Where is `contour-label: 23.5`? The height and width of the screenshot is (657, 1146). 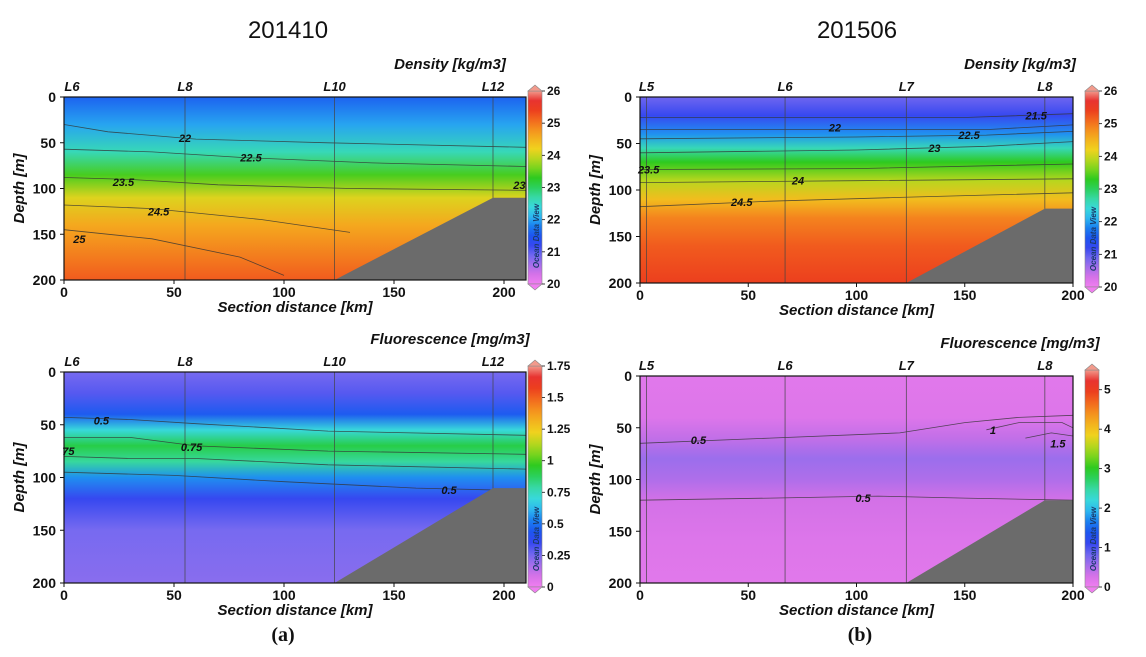 contour-label: 23.5 is located at coordinates (123, 183).